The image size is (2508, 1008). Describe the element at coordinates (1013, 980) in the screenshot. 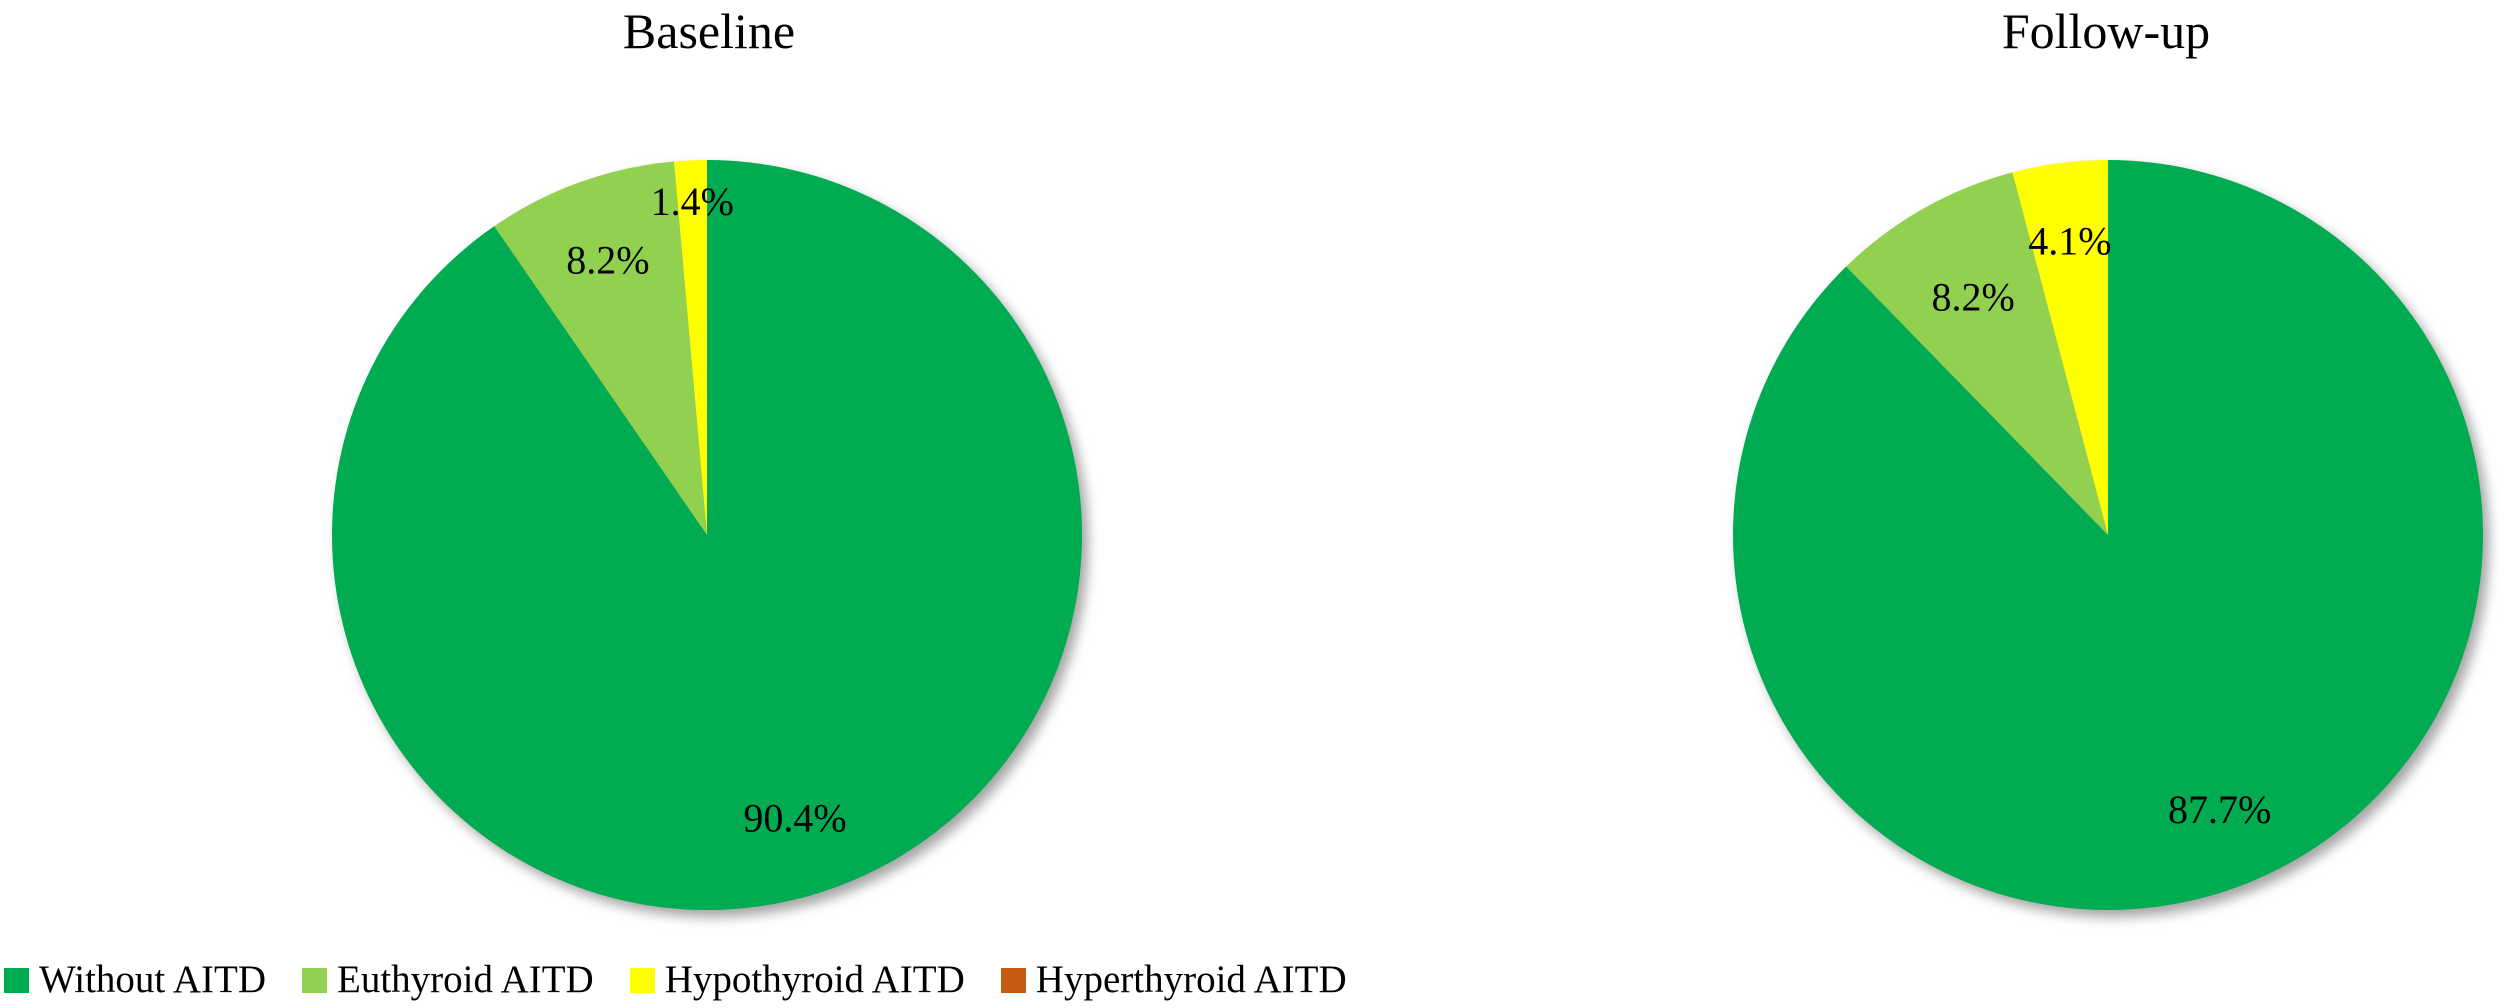

I see `legend-swatch-hyperthyroid-aitd` at that location.